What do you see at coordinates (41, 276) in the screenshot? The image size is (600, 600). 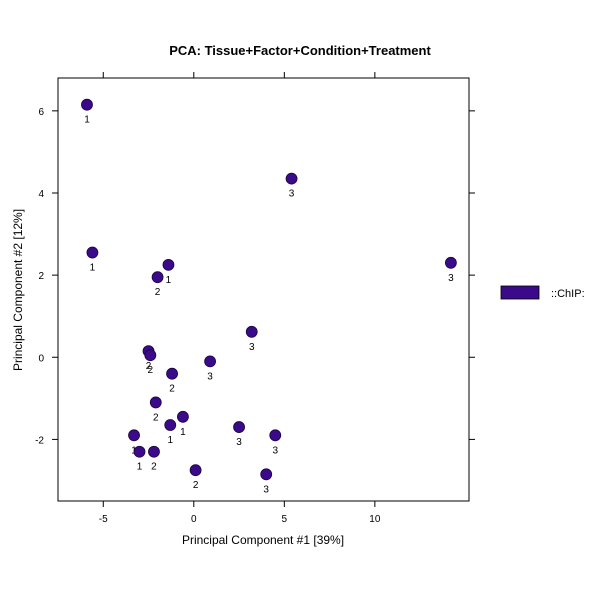 I see `y-tick-label: 2` at bounding box center [41, 276].